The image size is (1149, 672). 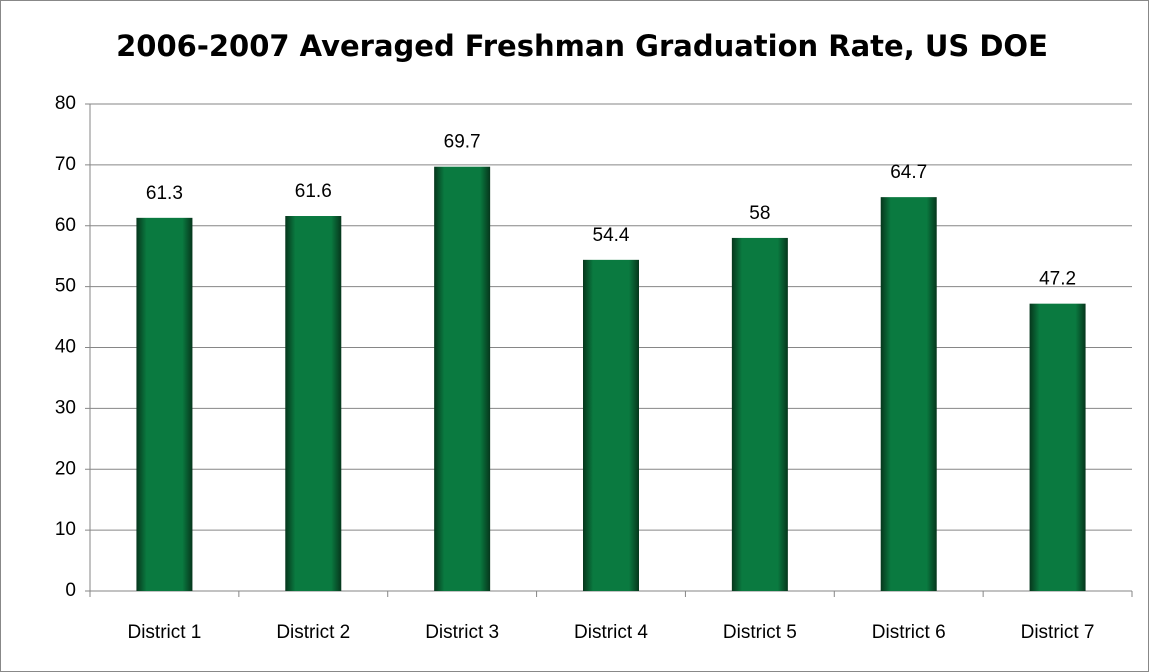 I want to click on x-tick-label: District 2, so click(x=313, y=632).